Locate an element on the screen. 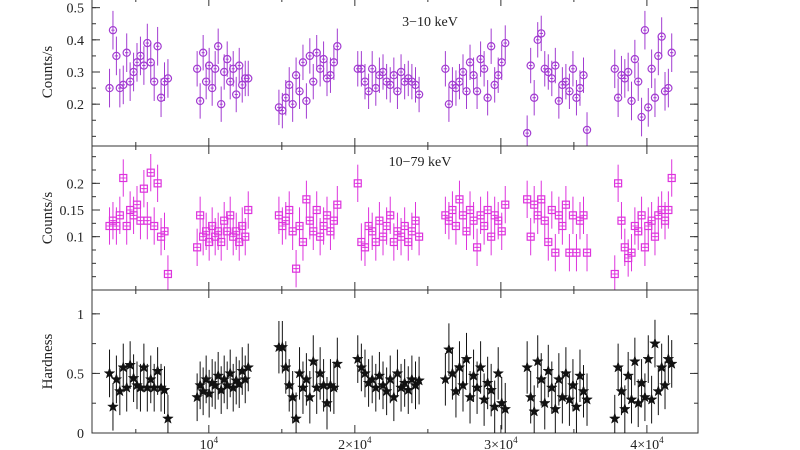 The image size is (800, 450). x-tick-label: 4×104 is located at coordinates (647, 442).